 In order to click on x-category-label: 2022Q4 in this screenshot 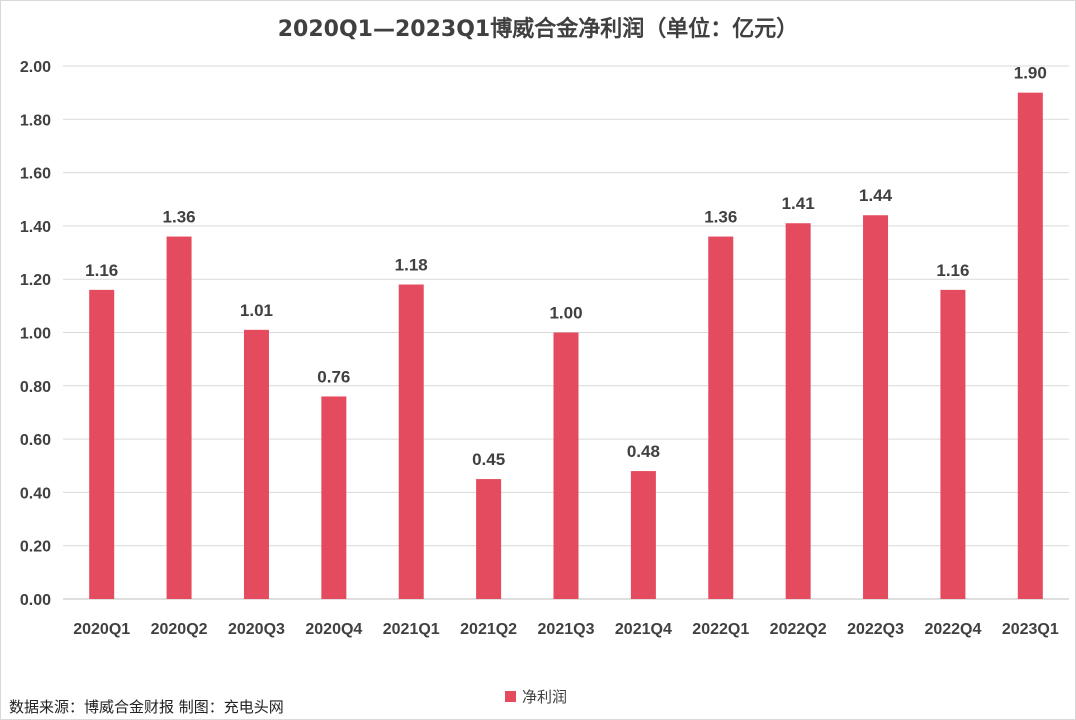, I will do `click(952, 629)`.